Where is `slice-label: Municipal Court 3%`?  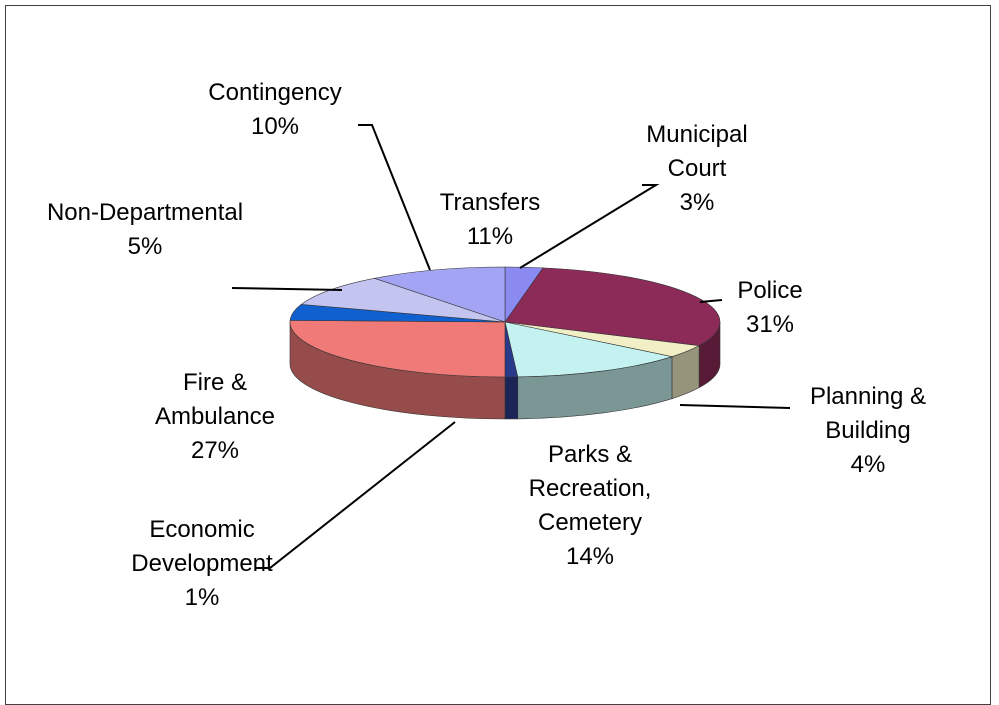 slice-label: Municipal Court 3% is located at coordinates (697, 169).